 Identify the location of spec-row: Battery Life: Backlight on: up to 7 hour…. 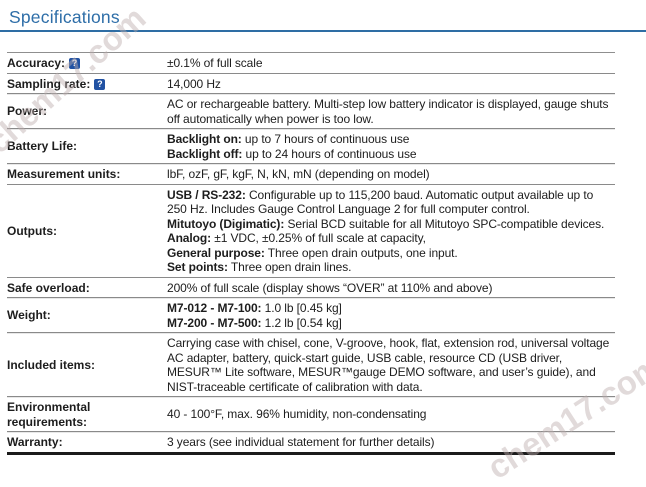
(311, 146).